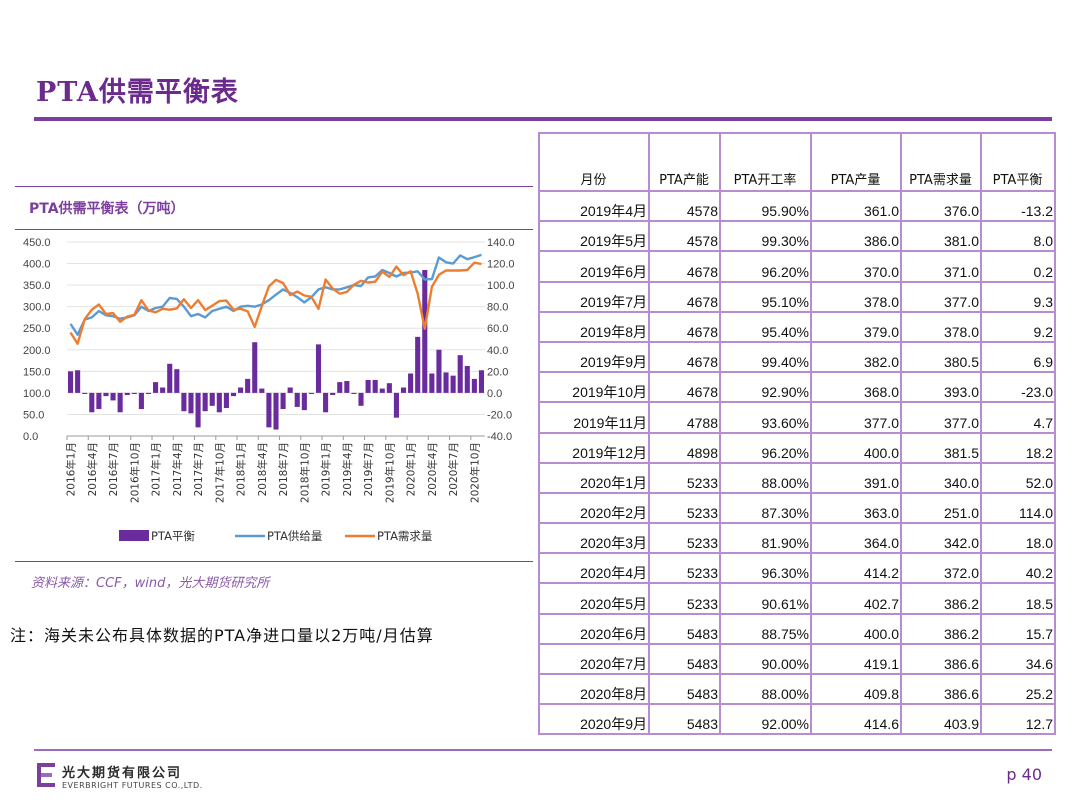 The height and width of the screenshot is (810, 1080). What do you see at coordinates (1018, 477) in the screenshot?
I see `cell-balance: 52.0` at bounding box center [1018, 477].